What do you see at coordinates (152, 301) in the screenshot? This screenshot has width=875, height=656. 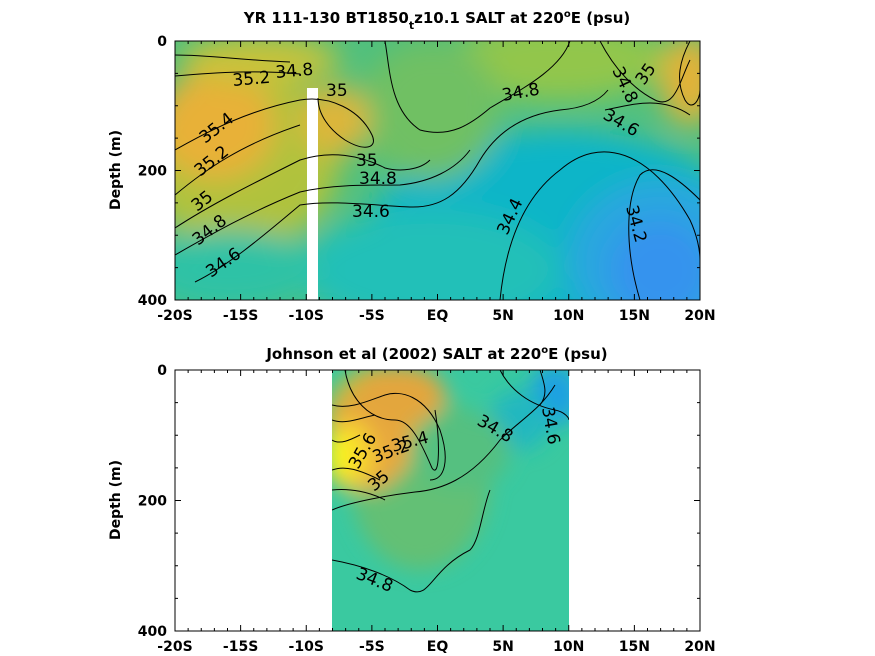 I see `top-y-tick-label: 400` at bounding box center [152, 301].